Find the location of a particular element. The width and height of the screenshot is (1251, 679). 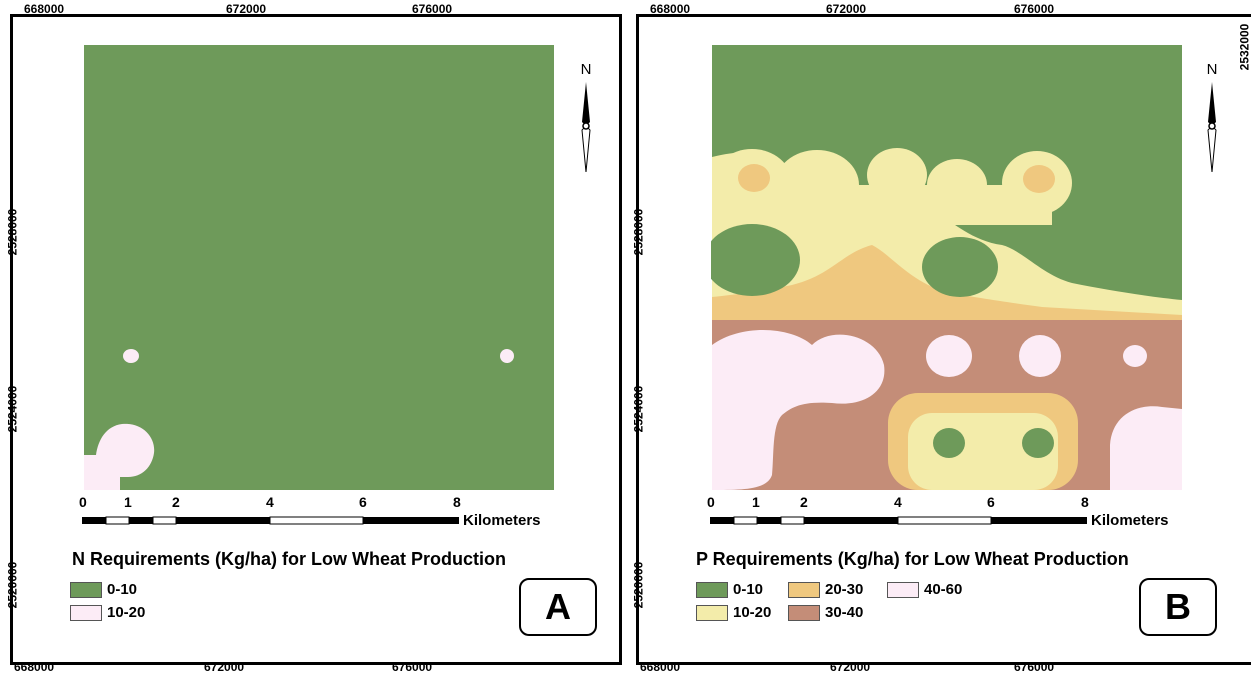

side-tick-label: 2532000 is located at coordinates (1244, 47).